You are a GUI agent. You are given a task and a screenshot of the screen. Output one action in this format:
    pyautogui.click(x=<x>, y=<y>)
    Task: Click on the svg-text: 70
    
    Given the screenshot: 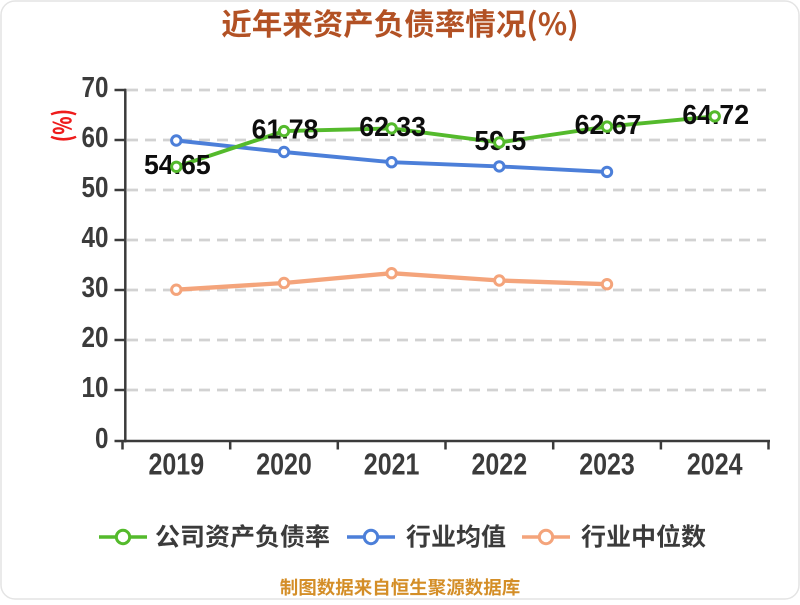 What is the action you would take?
    pyautogui.click(x=95, y=87)
    